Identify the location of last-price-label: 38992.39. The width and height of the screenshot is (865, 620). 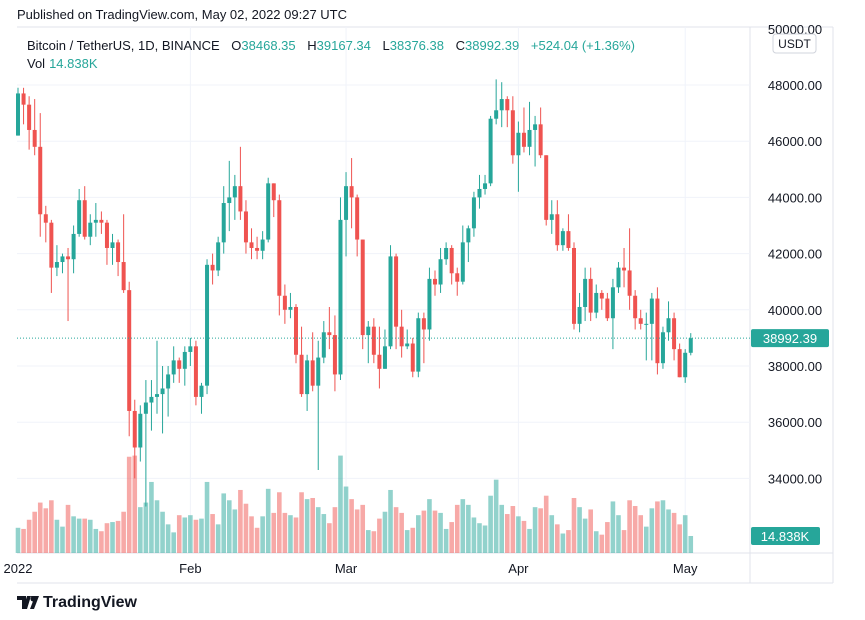
(790, 338).